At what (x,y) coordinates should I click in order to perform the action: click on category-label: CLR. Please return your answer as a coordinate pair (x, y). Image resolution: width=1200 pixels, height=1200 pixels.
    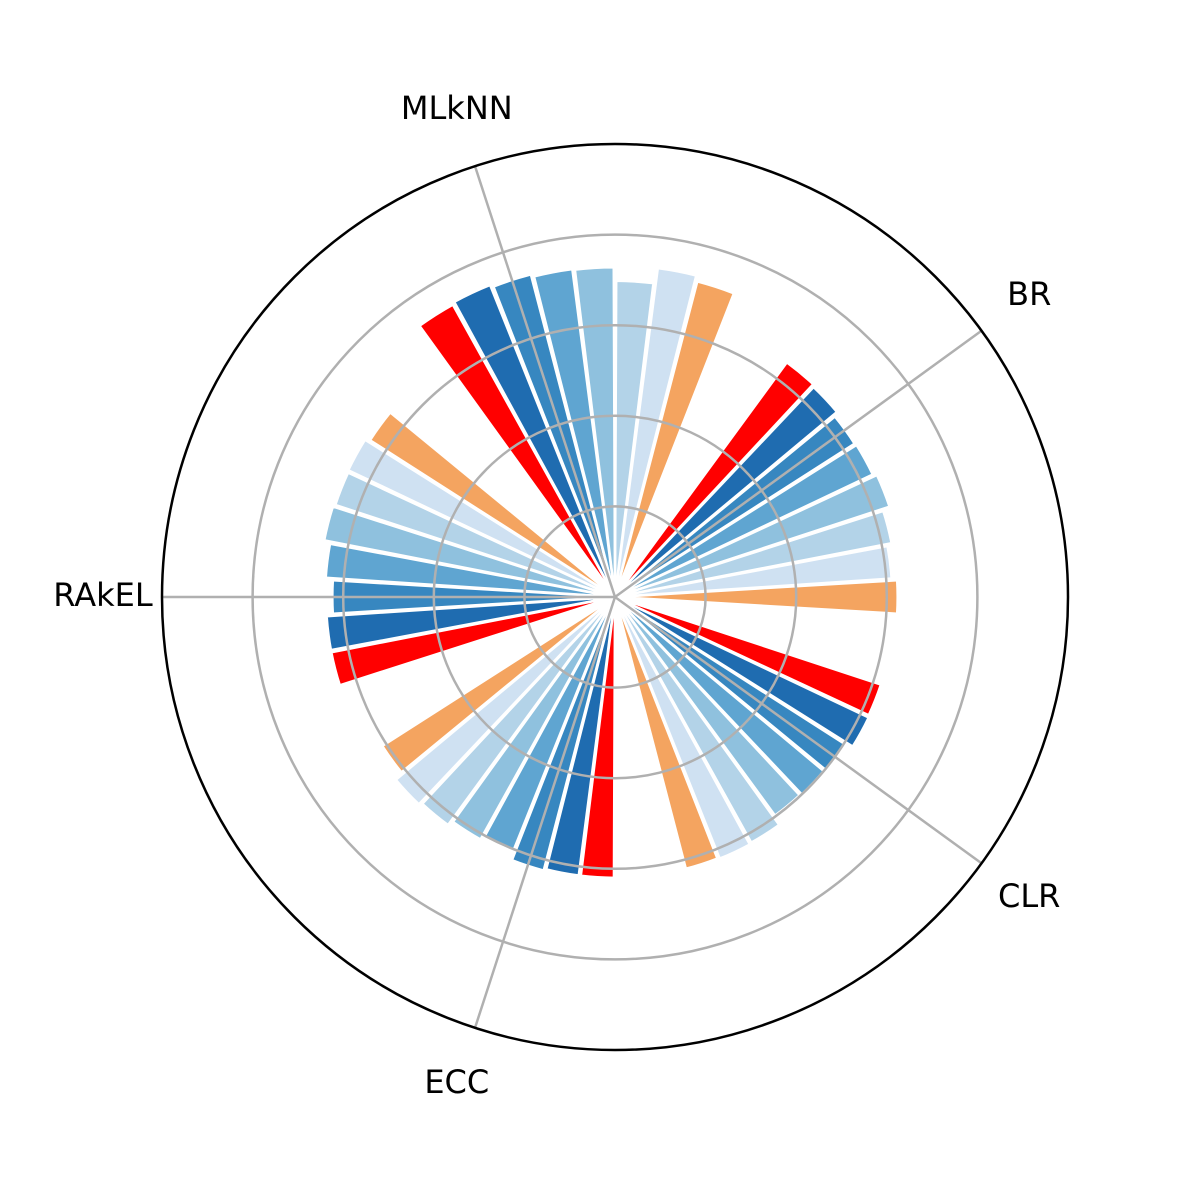
    Looking at the image, I should click on (1029, 896).